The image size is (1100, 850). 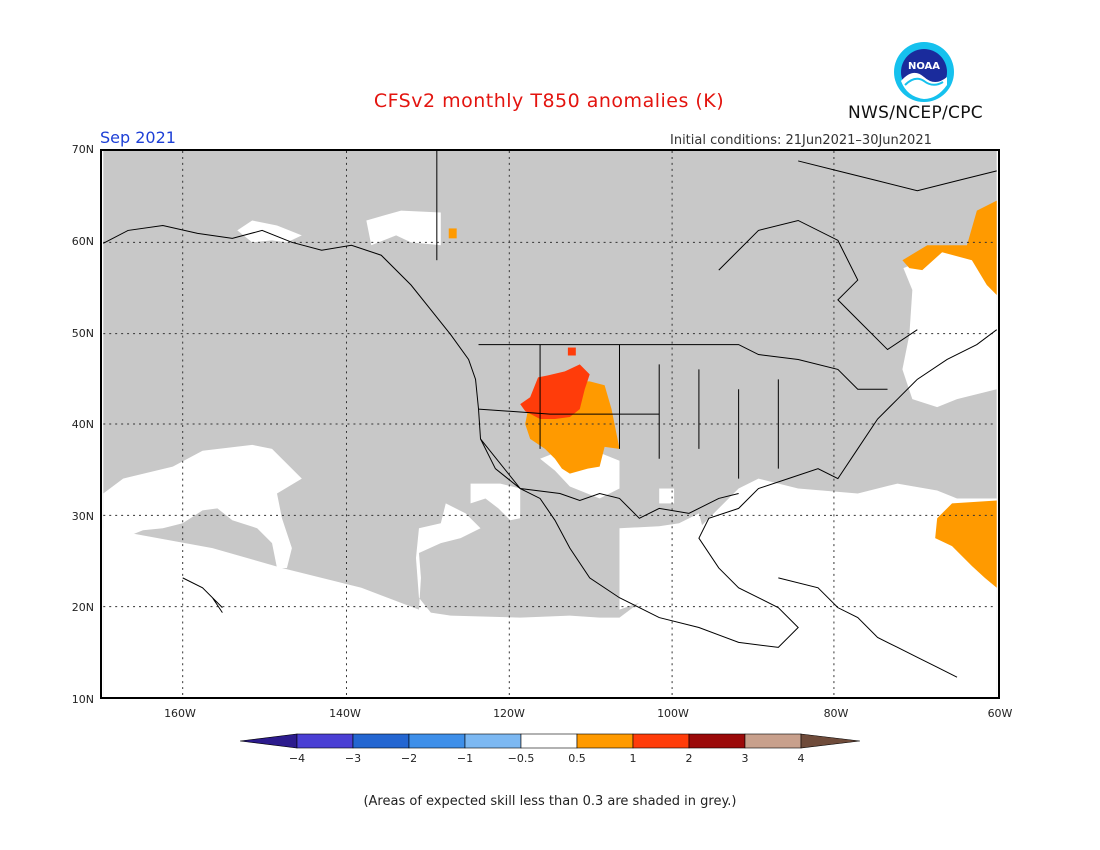 What do you see at coordinates (555, 383) in the screenshot?
I see `positive-anomaly-red` at bounding box center [555, 383].